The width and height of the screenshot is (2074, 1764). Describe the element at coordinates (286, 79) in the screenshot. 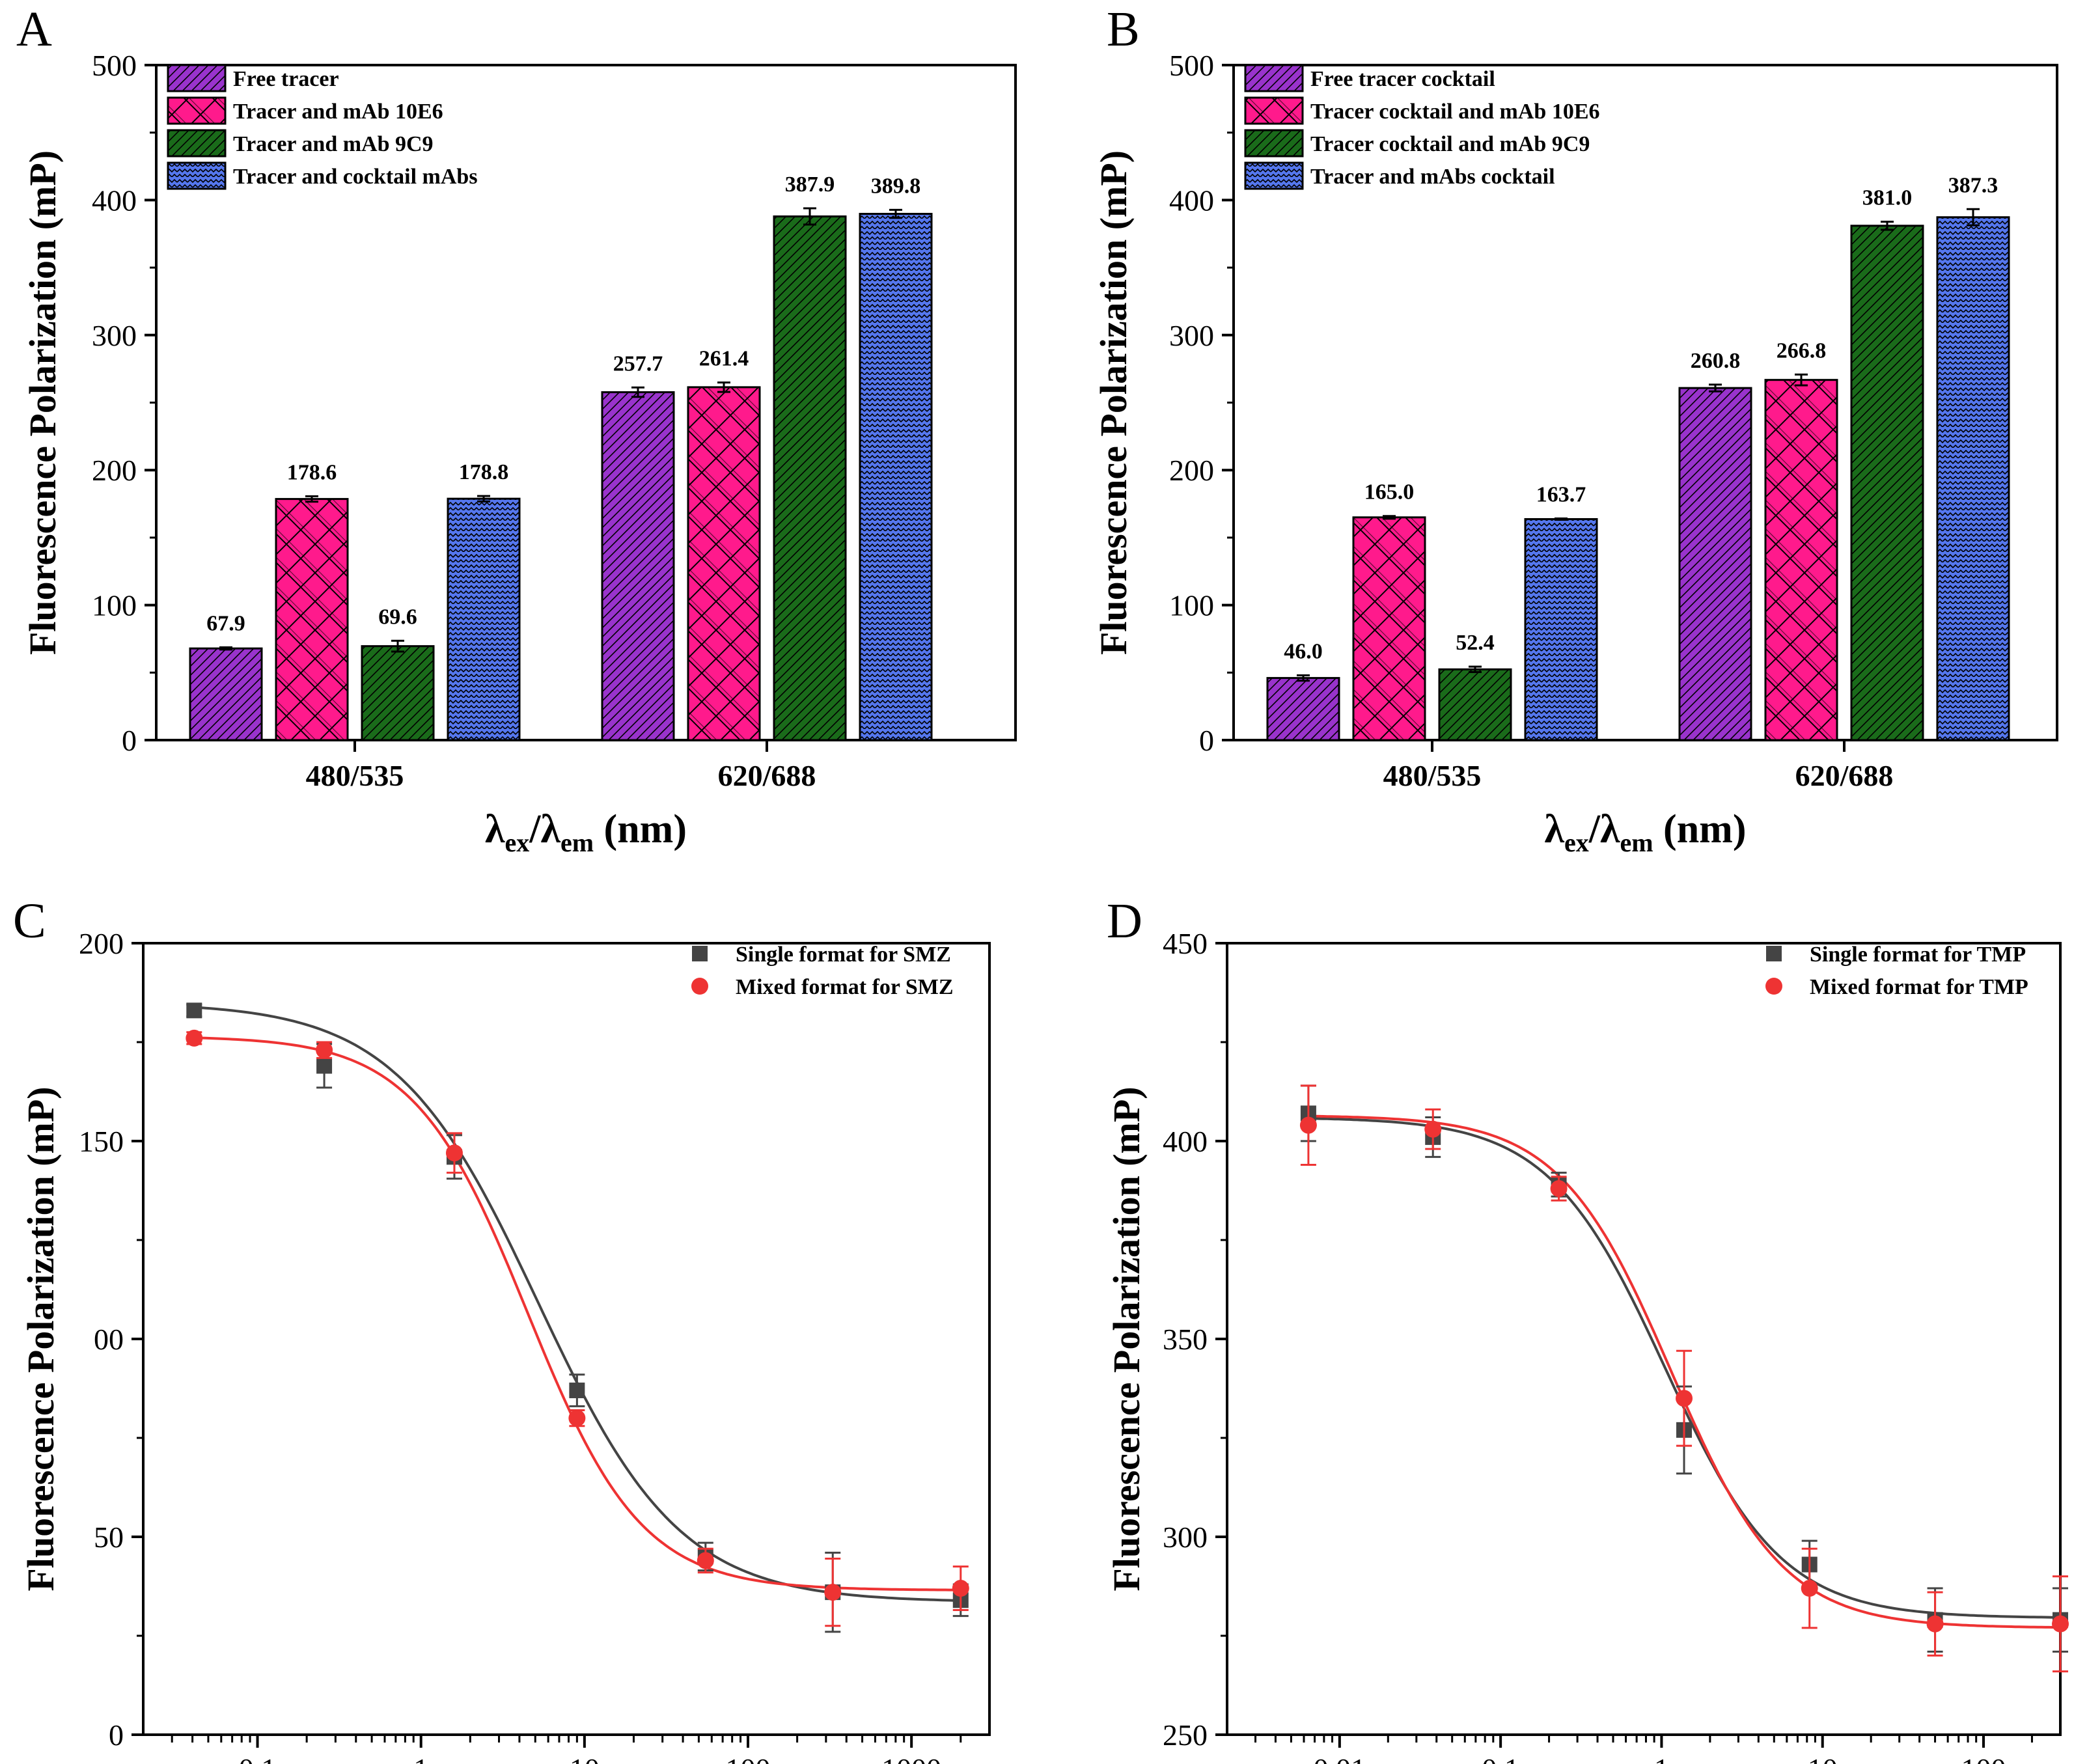

I see `legend-label: Free tracer` at that location.